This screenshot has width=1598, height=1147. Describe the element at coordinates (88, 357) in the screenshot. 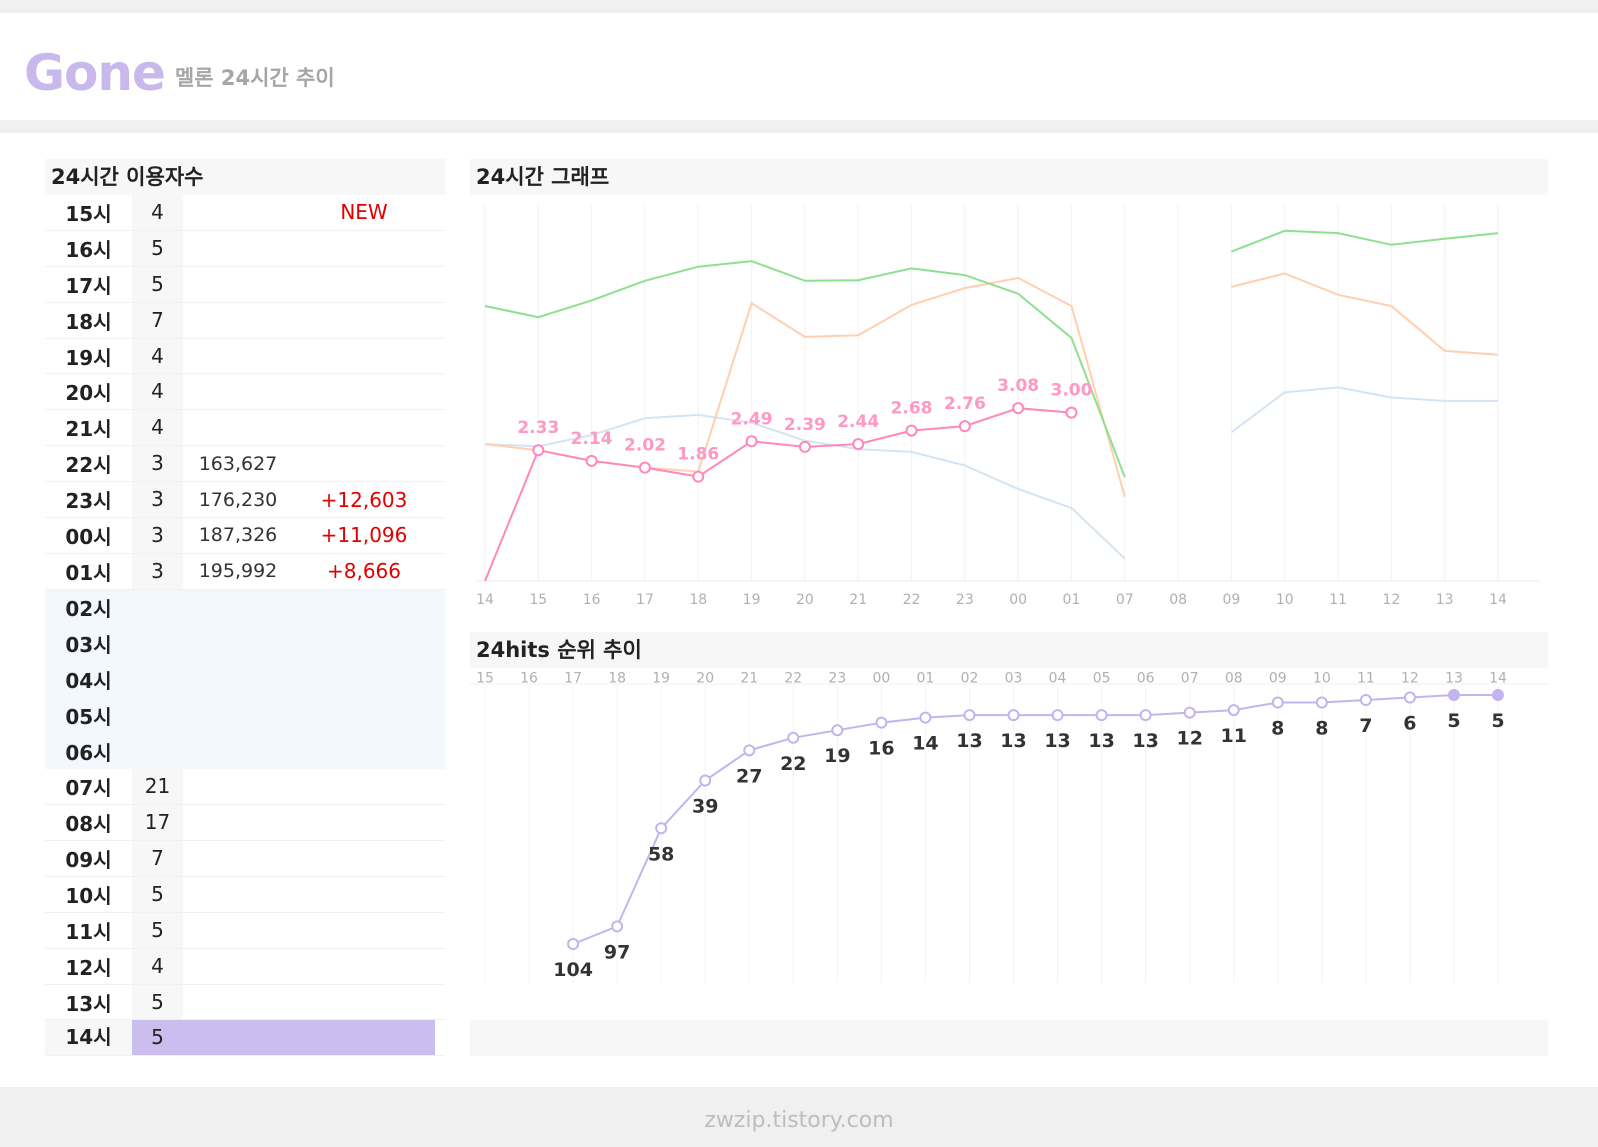

I see `hour-cell: 19시` at that location.